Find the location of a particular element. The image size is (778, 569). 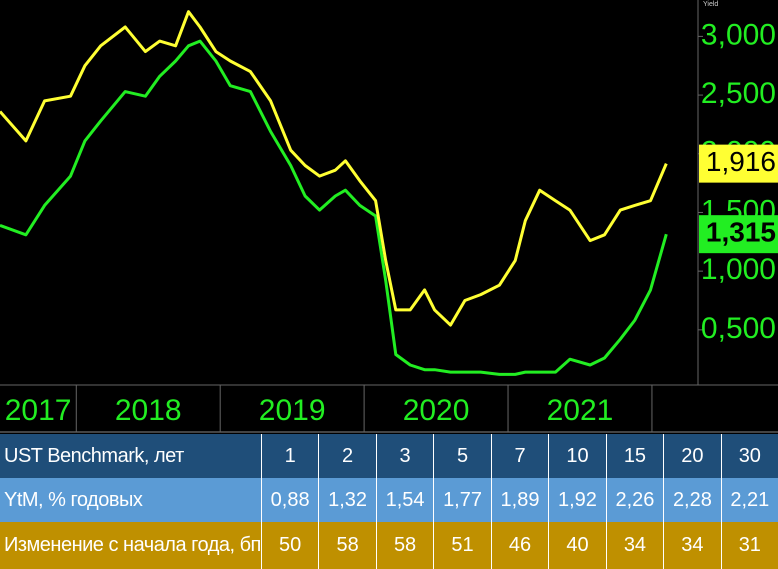

y-tick-label: 0,500 is located at coordinates (738, 328).